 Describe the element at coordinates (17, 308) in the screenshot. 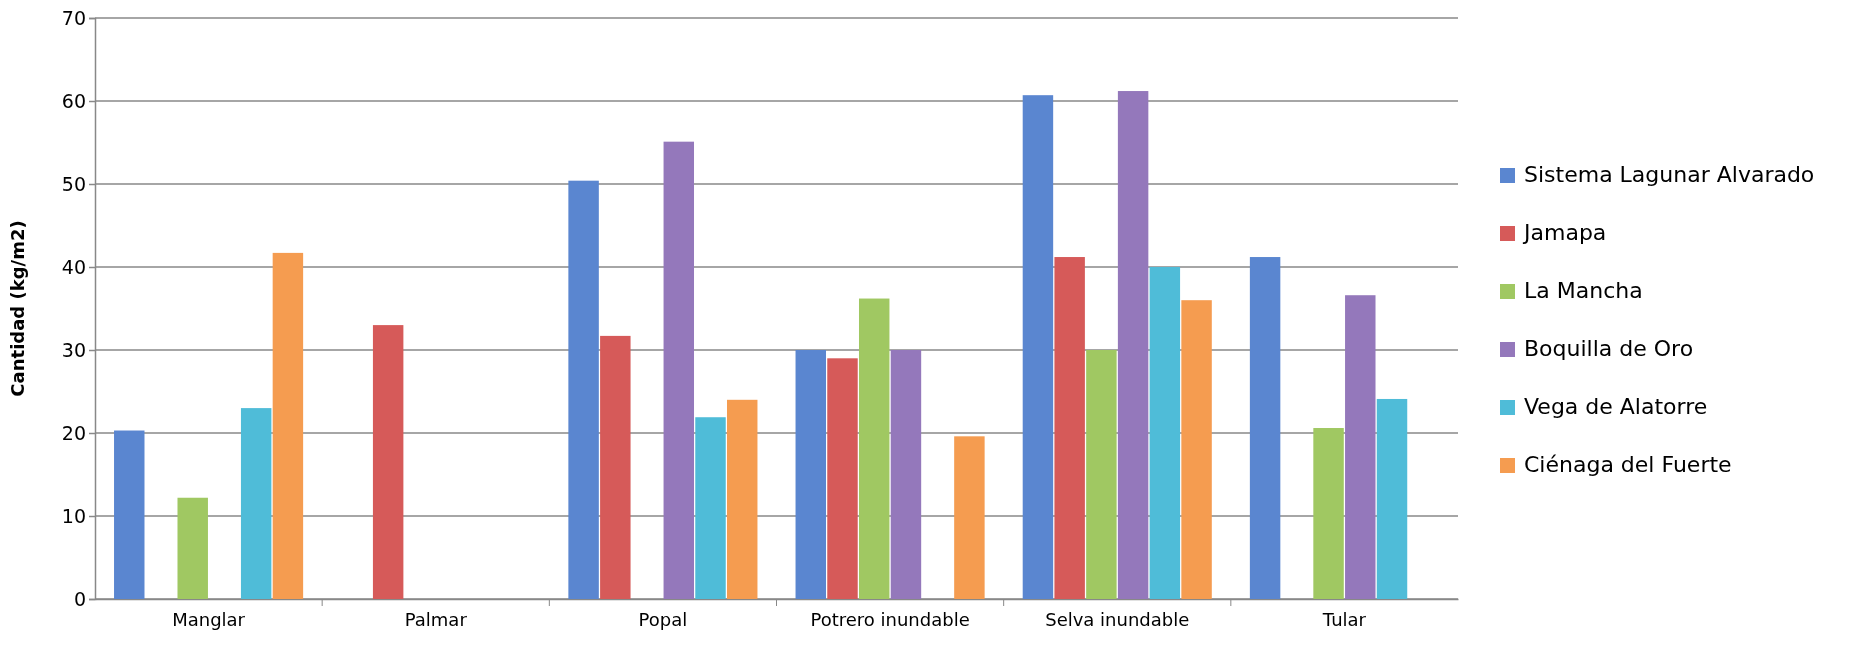

I see `y-axis-title: Cantidad (kg/m2)` at that location.